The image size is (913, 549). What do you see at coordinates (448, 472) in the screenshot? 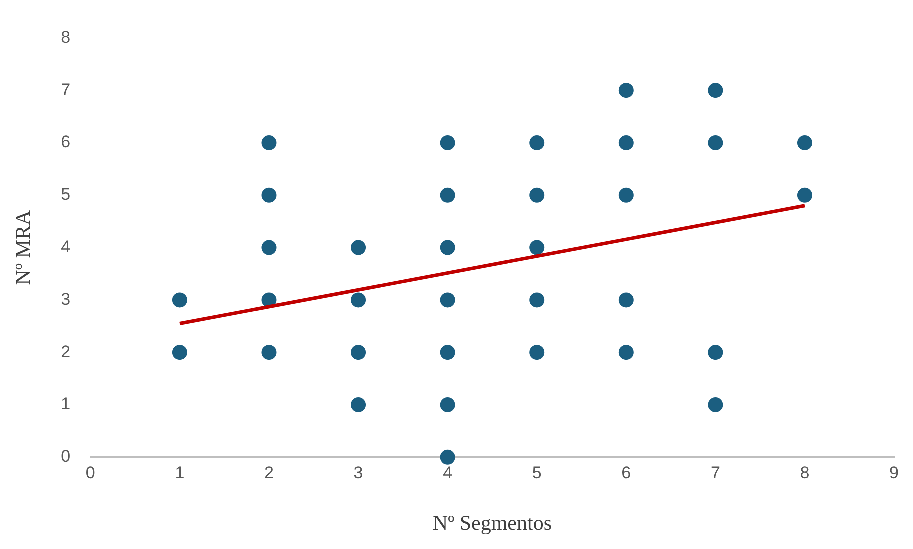
I see `x-tick-label: 4` at bounding box center [448, 472].